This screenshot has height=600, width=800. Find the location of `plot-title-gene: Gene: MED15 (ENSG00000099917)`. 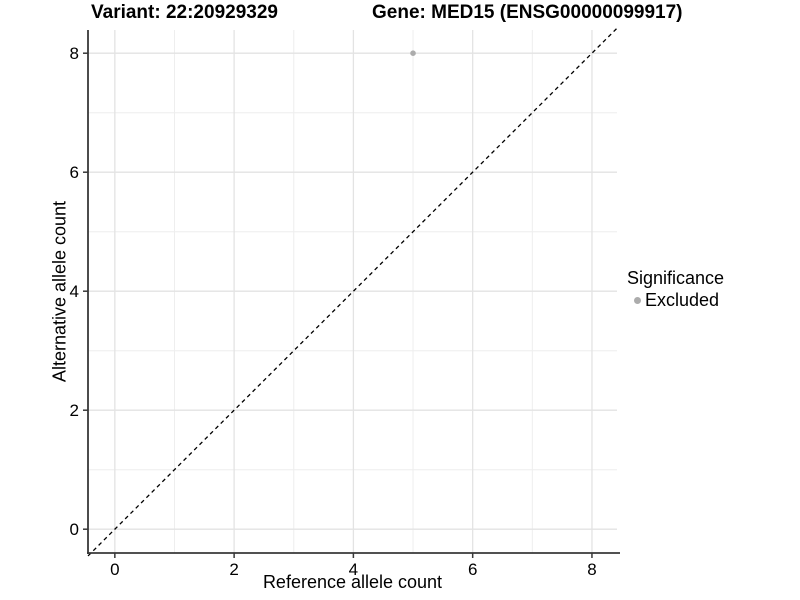

plot-title-gene: Gene: MED15 (ENSG00000099917) is located at coordinates (527, 12).